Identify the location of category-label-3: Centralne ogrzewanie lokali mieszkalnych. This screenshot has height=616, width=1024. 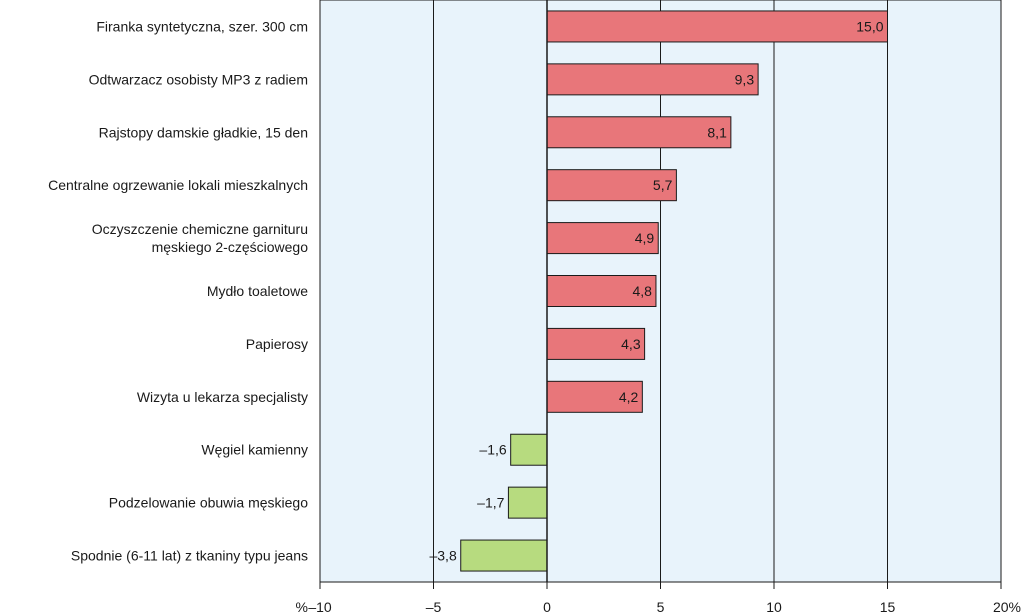
(178, 185).